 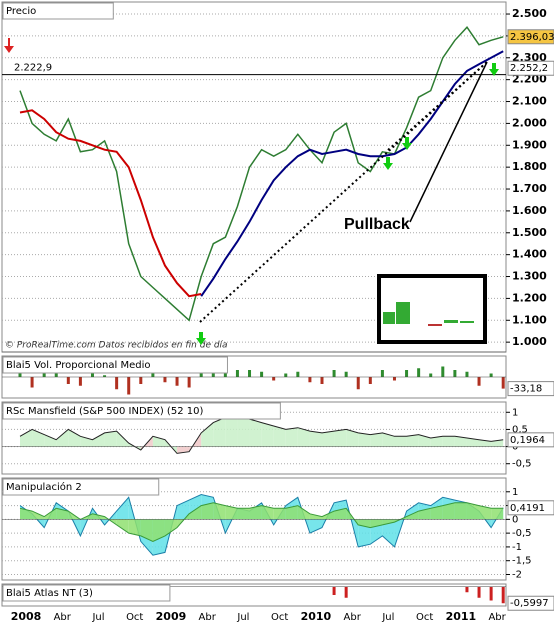 I want to click on y-tick-label: 2.100, so click(x=529, y=101).